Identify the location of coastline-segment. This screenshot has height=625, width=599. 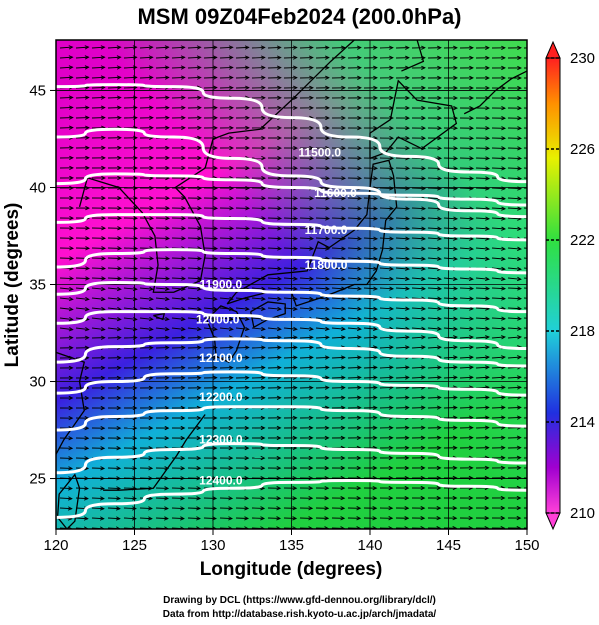
(68, 501).